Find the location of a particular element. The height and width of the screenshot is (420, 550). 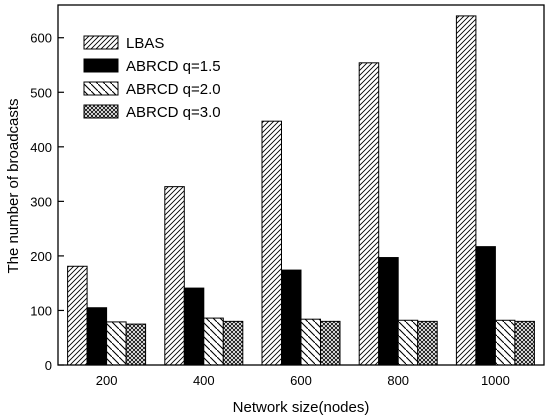

y-tick-label: 400 is located at coordinates (41, 147).